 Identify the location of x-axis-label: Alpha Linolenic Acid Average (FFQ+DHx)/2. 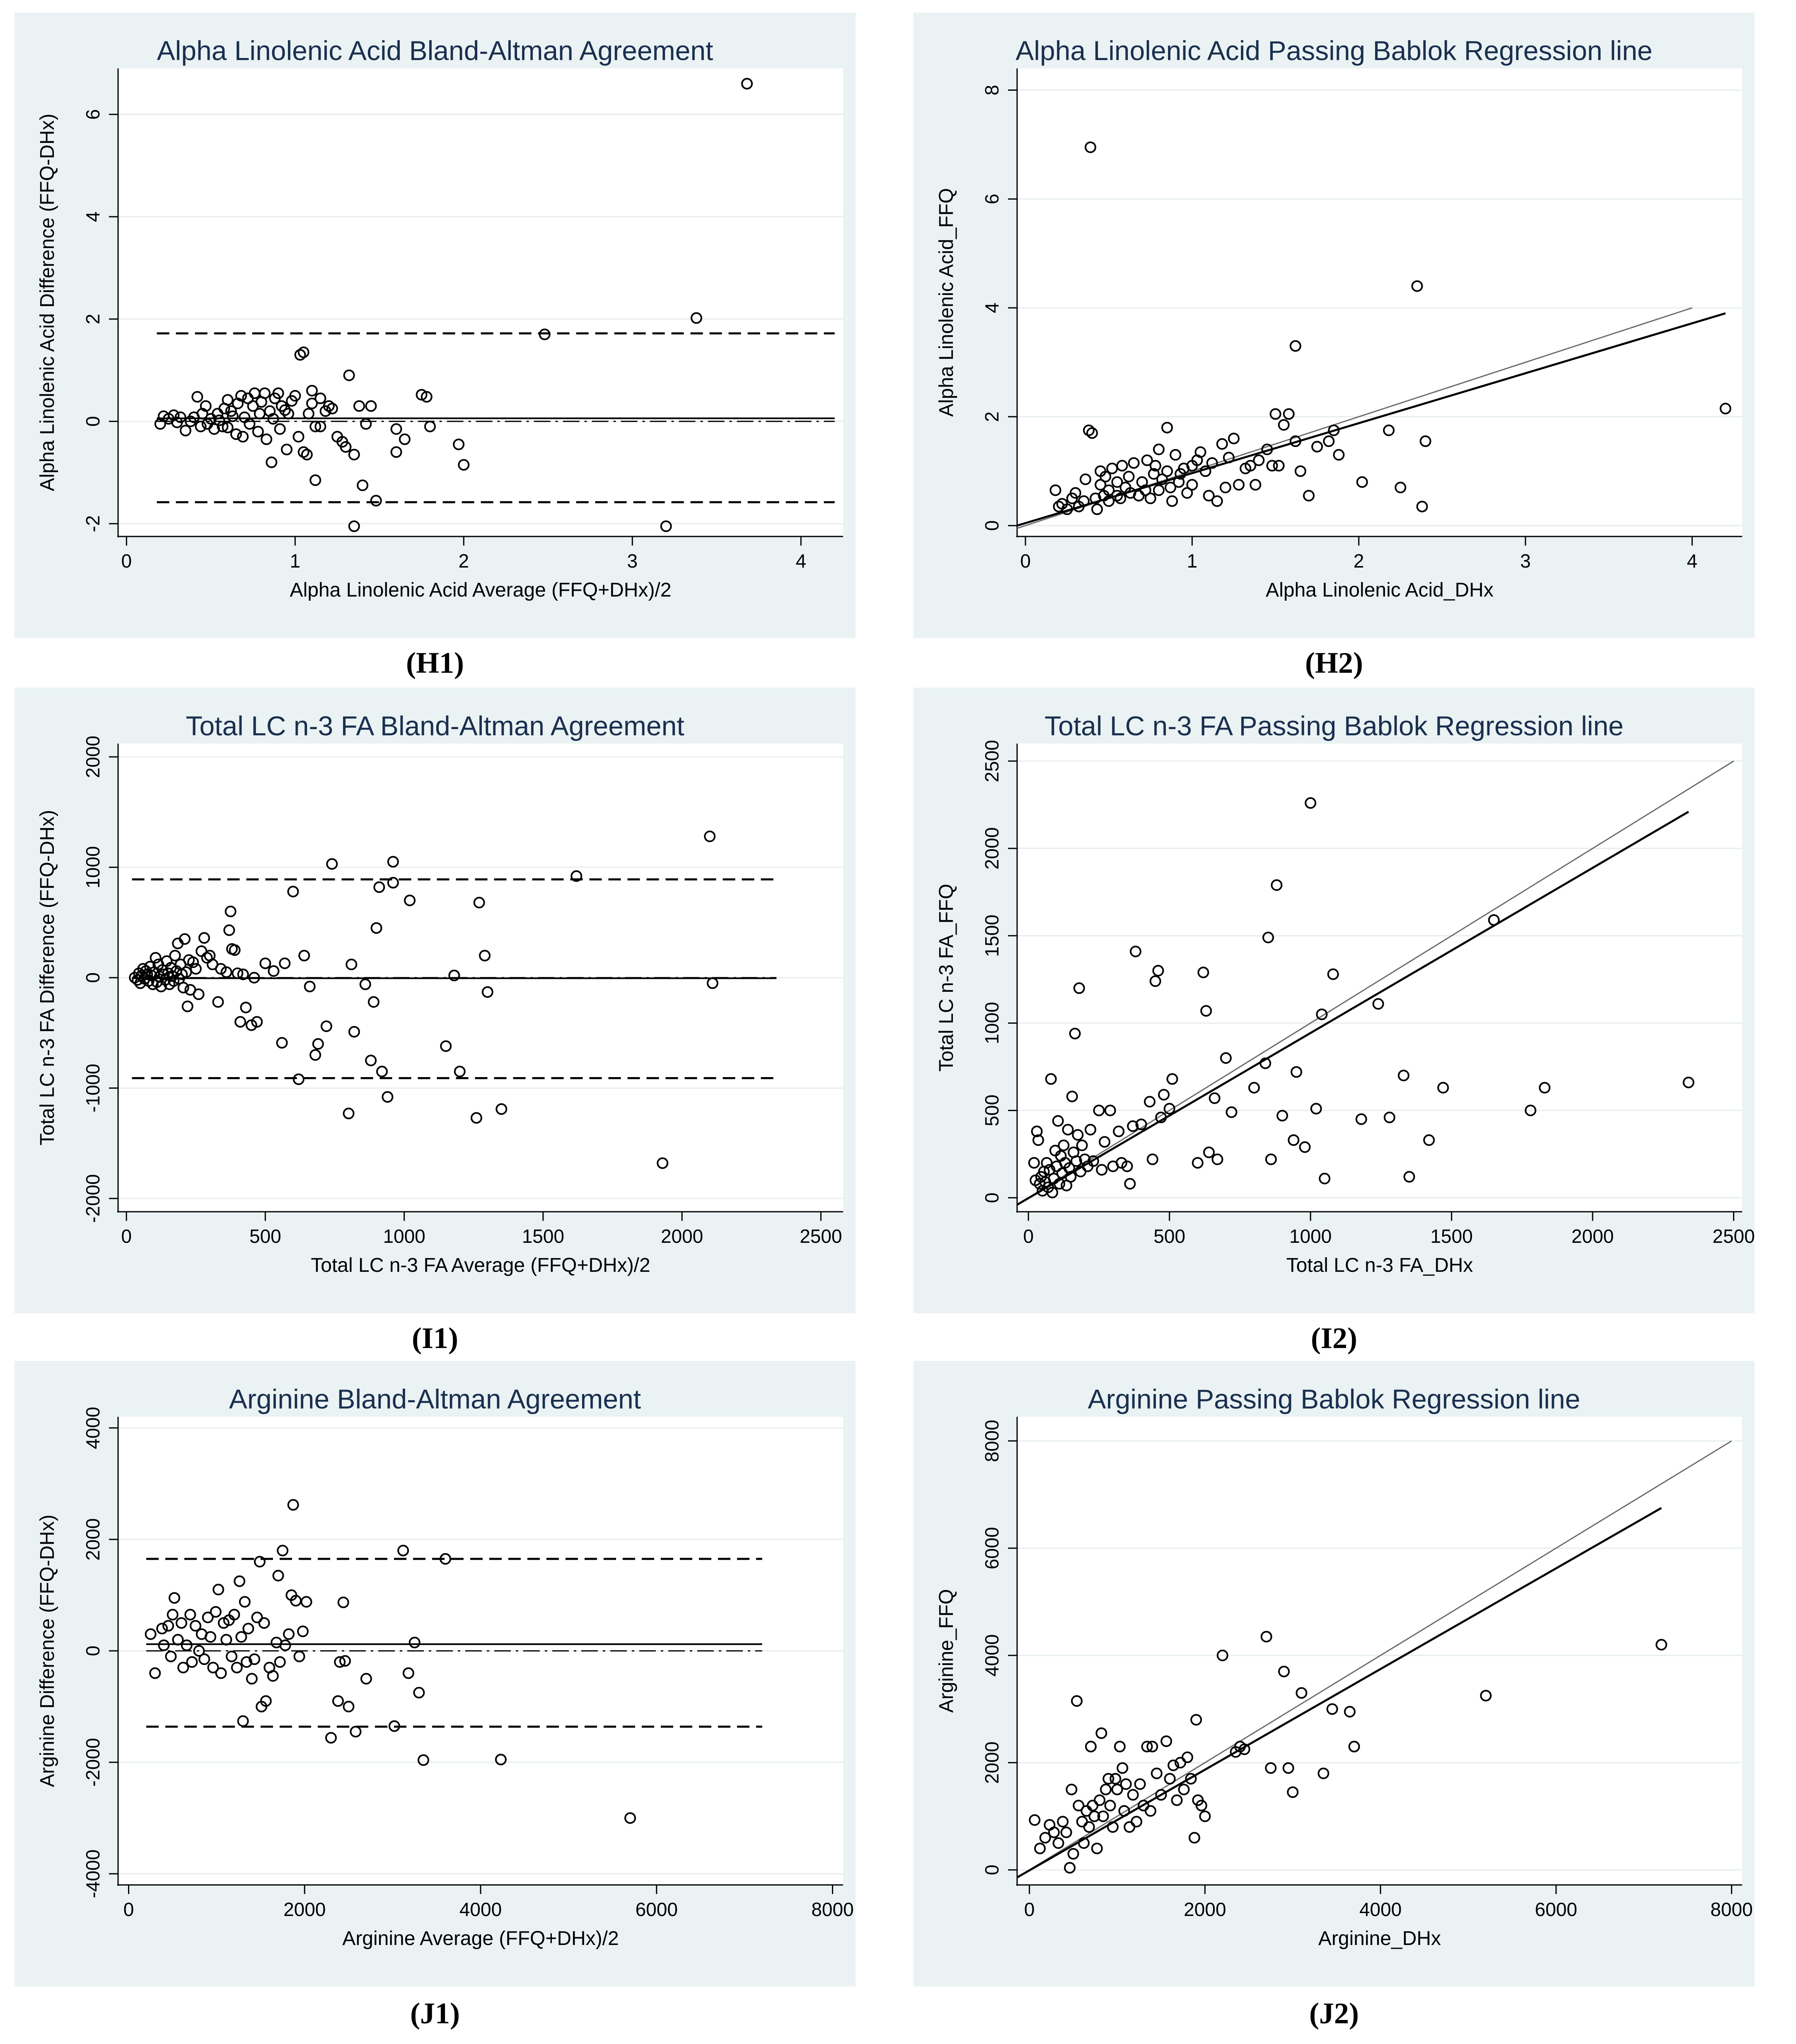
(481, 590).